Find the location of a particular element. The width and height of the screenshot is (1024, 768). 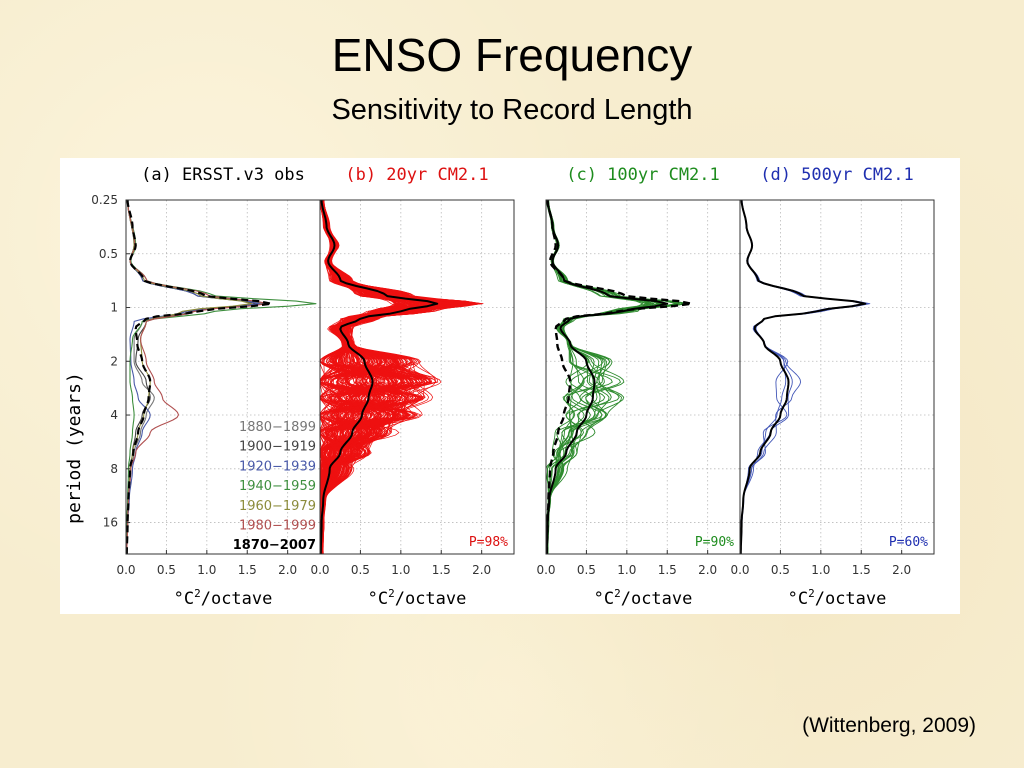

y-tick-label: 0.25 is located at coordinates (104, 200).